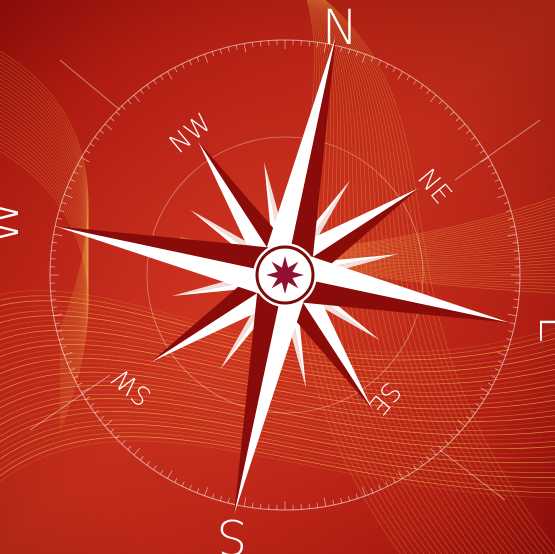  I want to click on center-star, so click(285, 275).